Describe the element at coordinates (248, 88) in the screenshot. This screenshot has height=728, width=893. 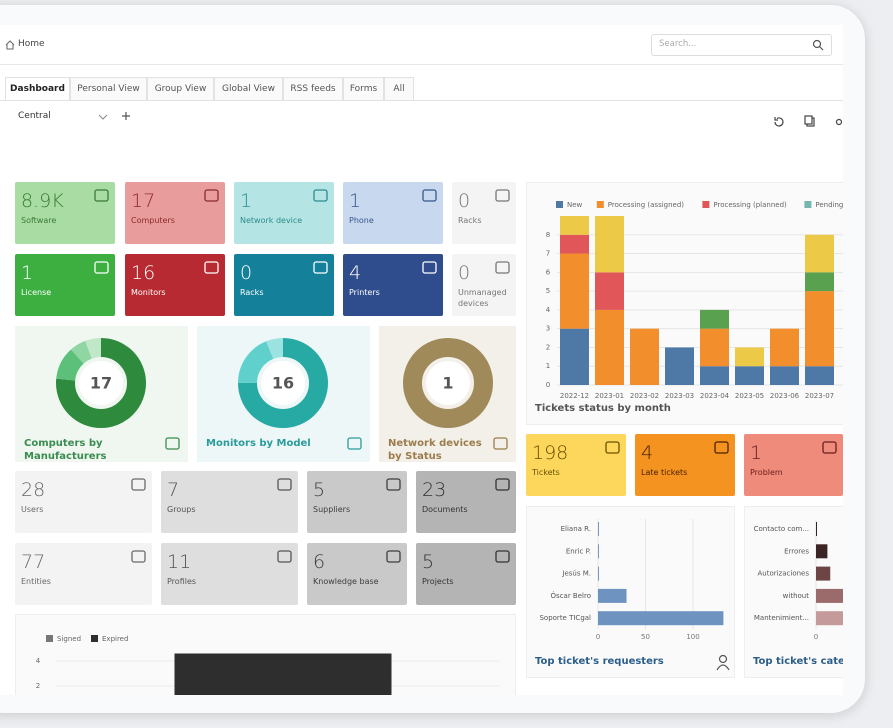
I see `tab: Global View` at that location.